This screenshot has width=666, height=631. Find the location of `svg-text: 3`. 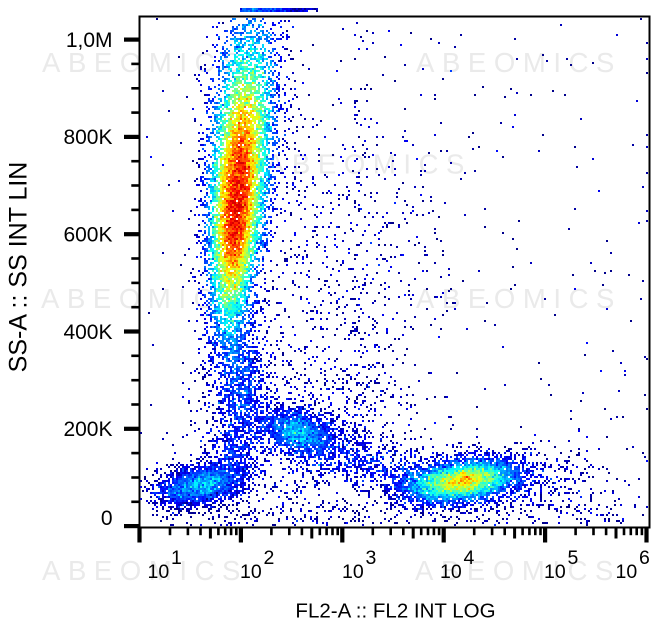

svg-text: 3 is located at coordinates (371, 558).